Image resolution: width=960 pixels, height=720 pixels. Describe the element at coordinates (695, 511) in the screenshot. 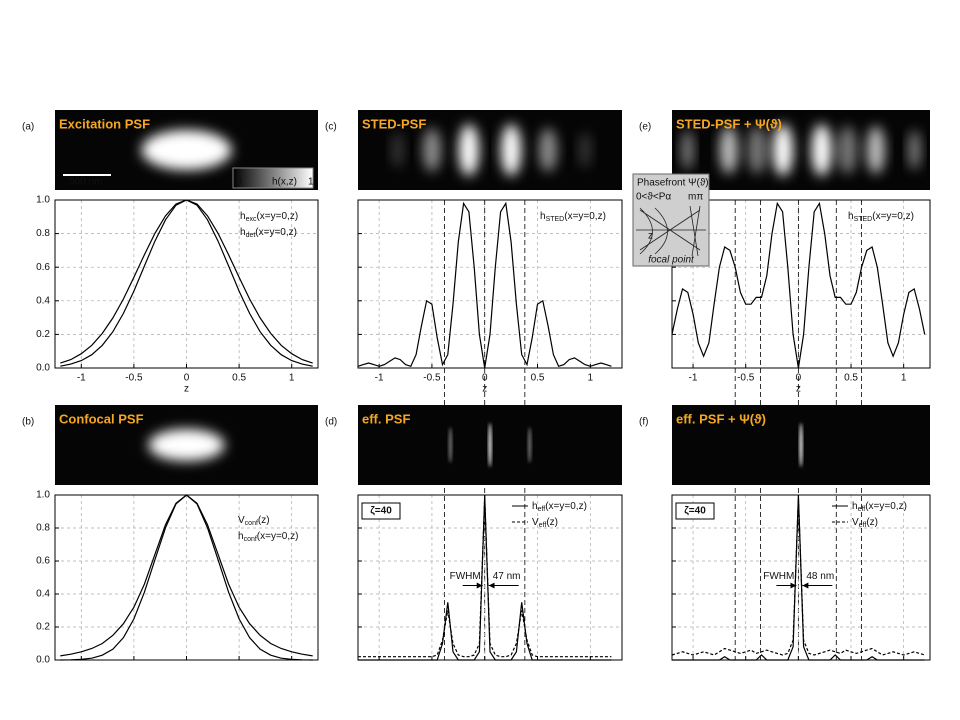

I see `zeta-box` at that location.